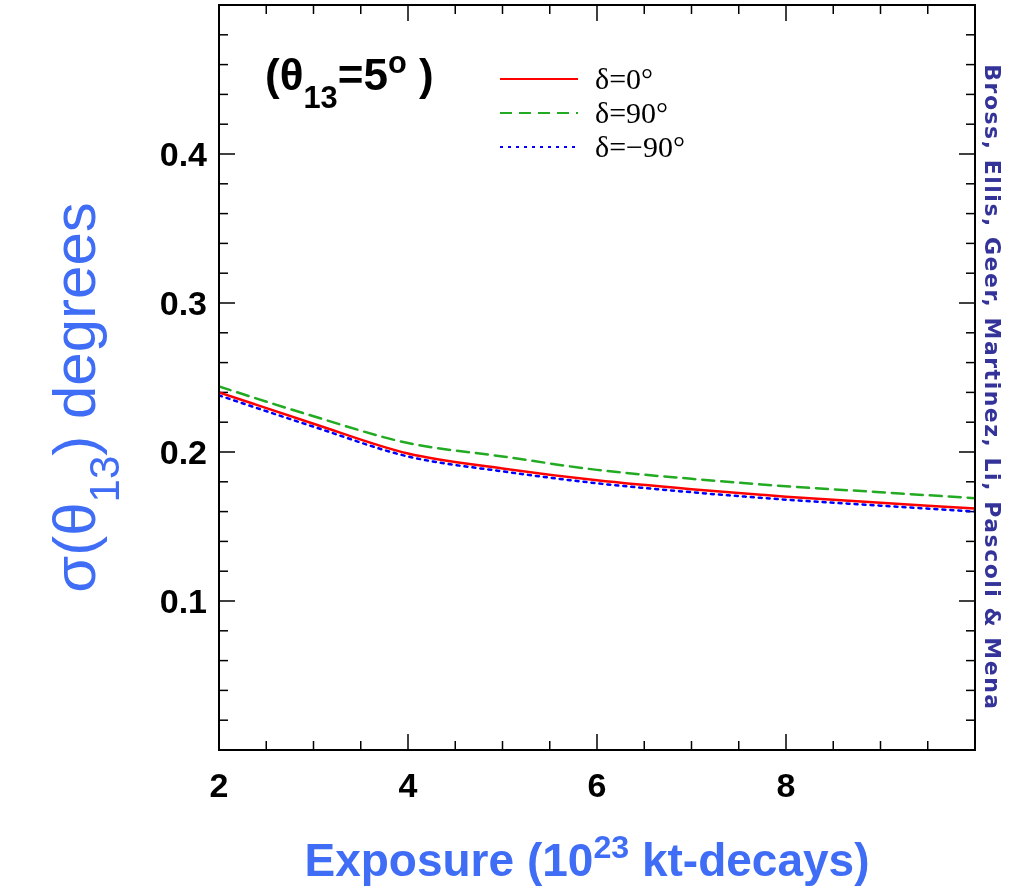  Describe the element at coordinates (632, 112) in the screenshot. I see `legend-label: δ=90°` at that location.